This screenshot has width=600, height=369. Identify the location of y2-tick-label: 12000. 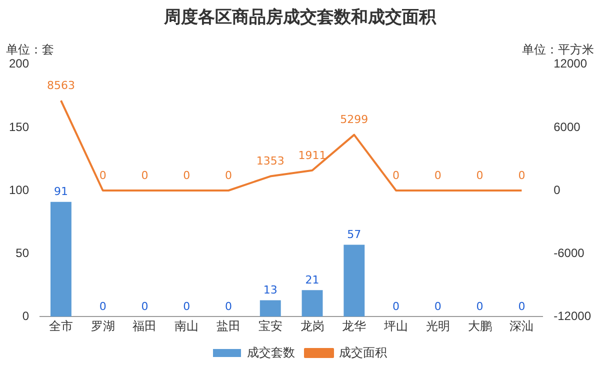
(571, 63).